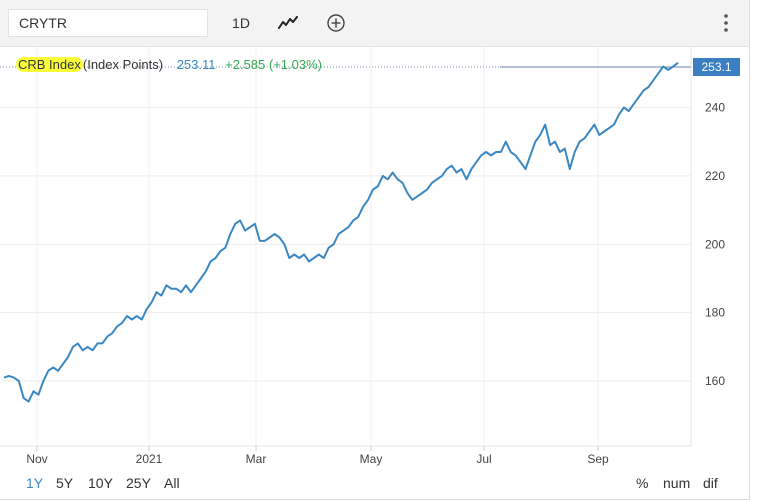  What do you see at coordinates (374, 23) in the screenshot?
I see `chart-toolbar: CRYTR 1D` at bounding box center [374, 23].